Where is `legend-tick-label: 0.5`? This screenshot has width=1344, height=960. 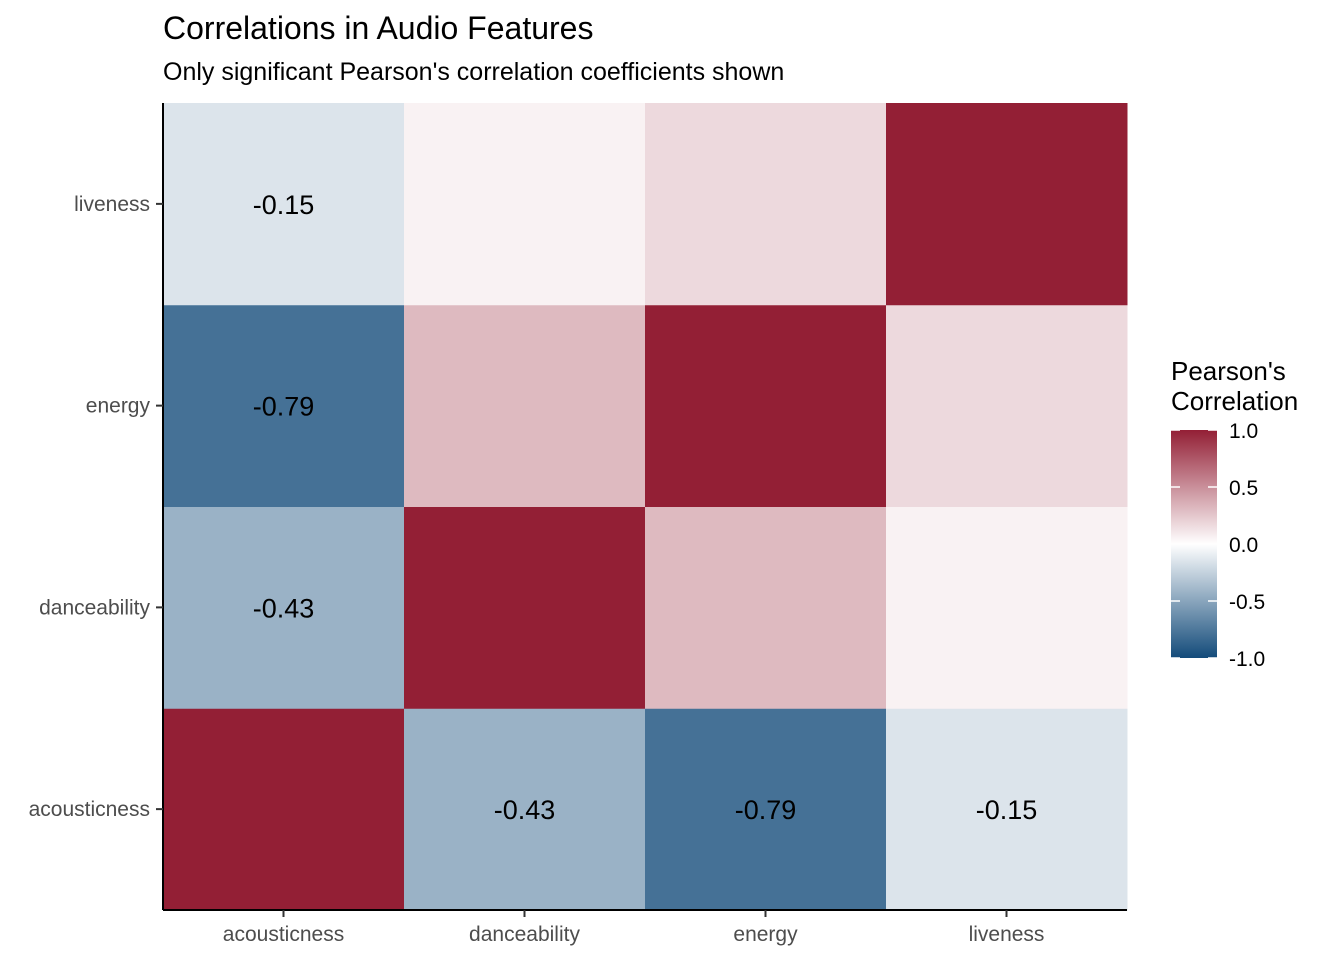
legend-tick-label: 0.5 is located at coordinates (1243, 488).